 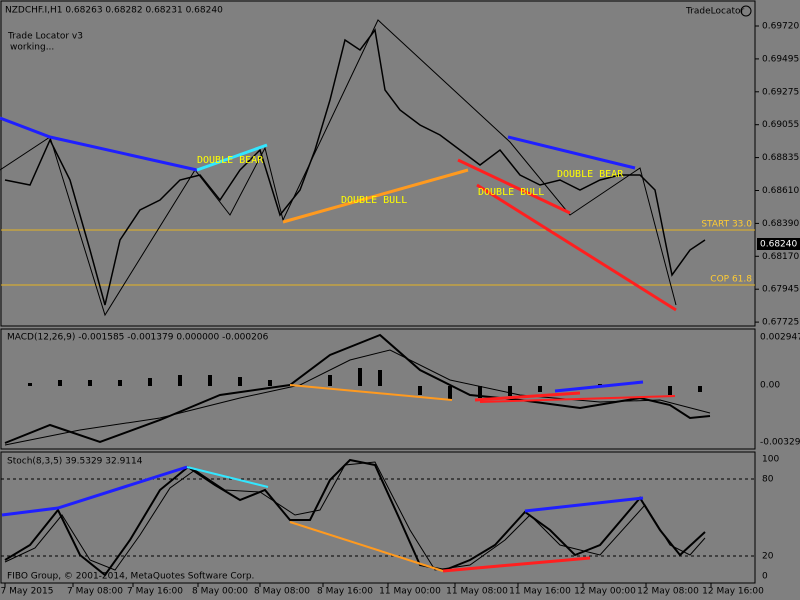 I want to click on time-label: 11 May 16:00, so click(x=540, y=592).